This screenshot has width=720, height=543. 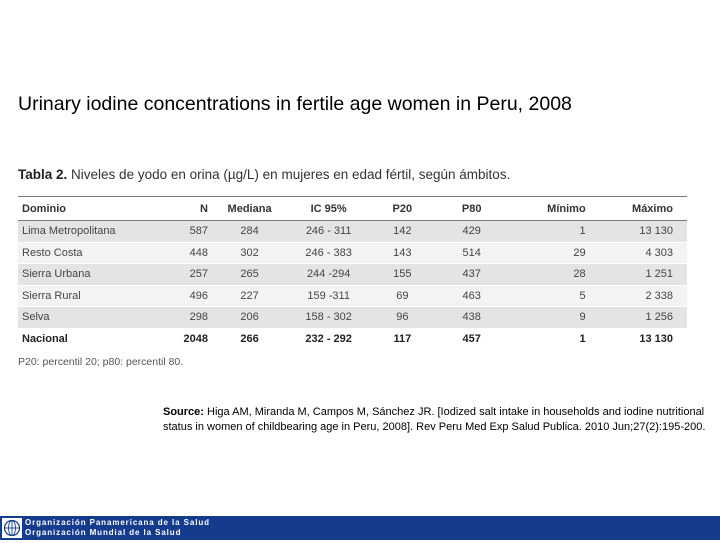 I want to click on table-cell: 266, so click(x=249, y=339).